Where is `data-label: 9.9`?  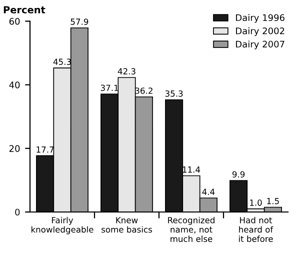 data-label: 9.9 is located at coordinates (238, 174).